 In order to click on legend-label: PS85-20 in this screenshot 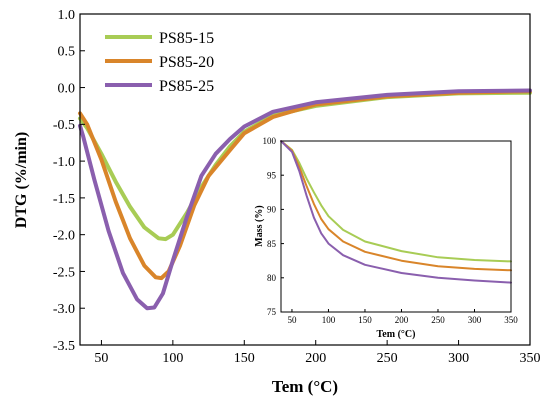, I will do `click(186, 62)`.